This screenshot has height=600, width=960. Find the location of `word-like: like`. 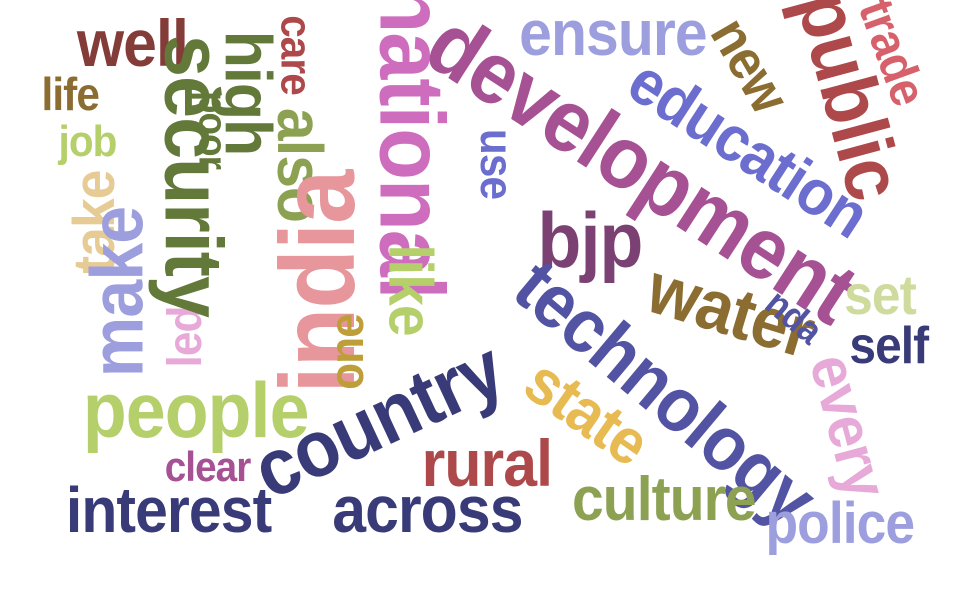

word-like: like is located at coordinates (410, 290).